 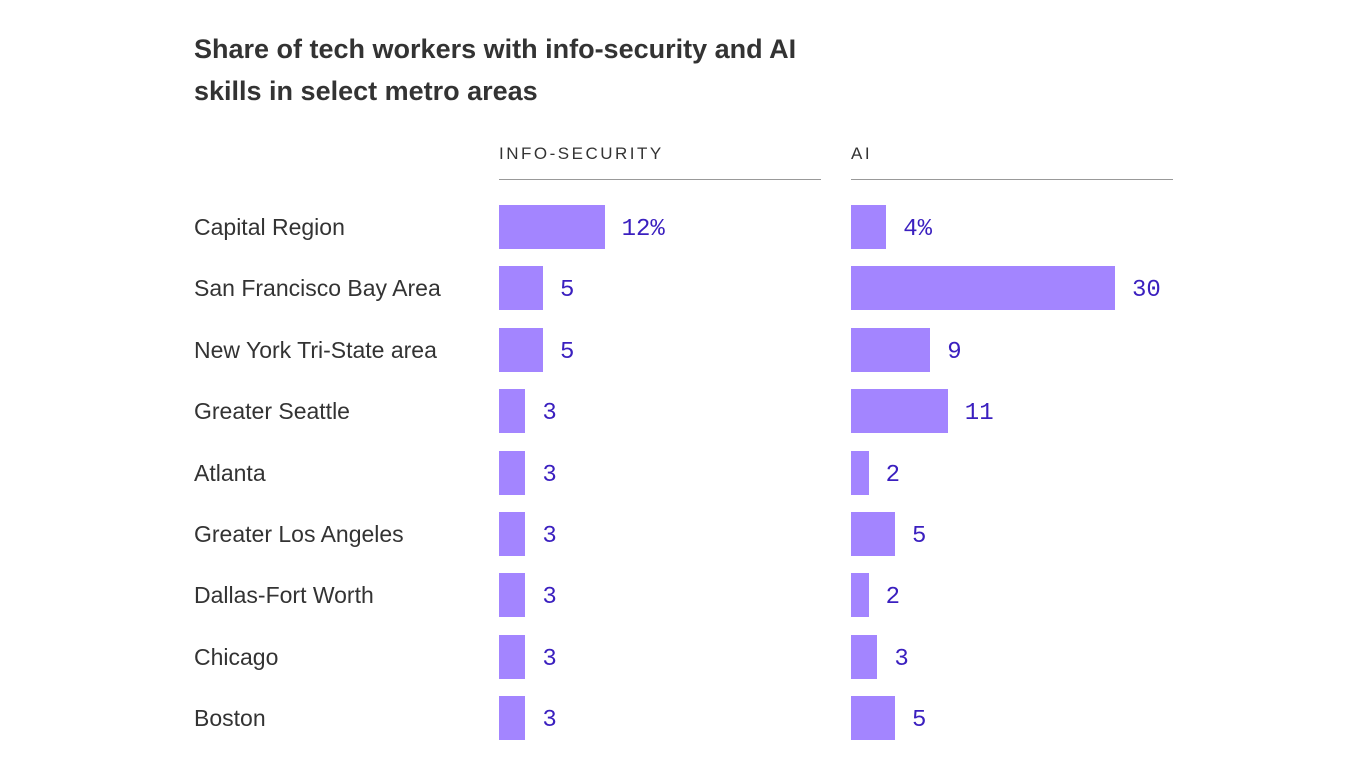 I want to click on data-label: 12%, so click(x=643, y=229).